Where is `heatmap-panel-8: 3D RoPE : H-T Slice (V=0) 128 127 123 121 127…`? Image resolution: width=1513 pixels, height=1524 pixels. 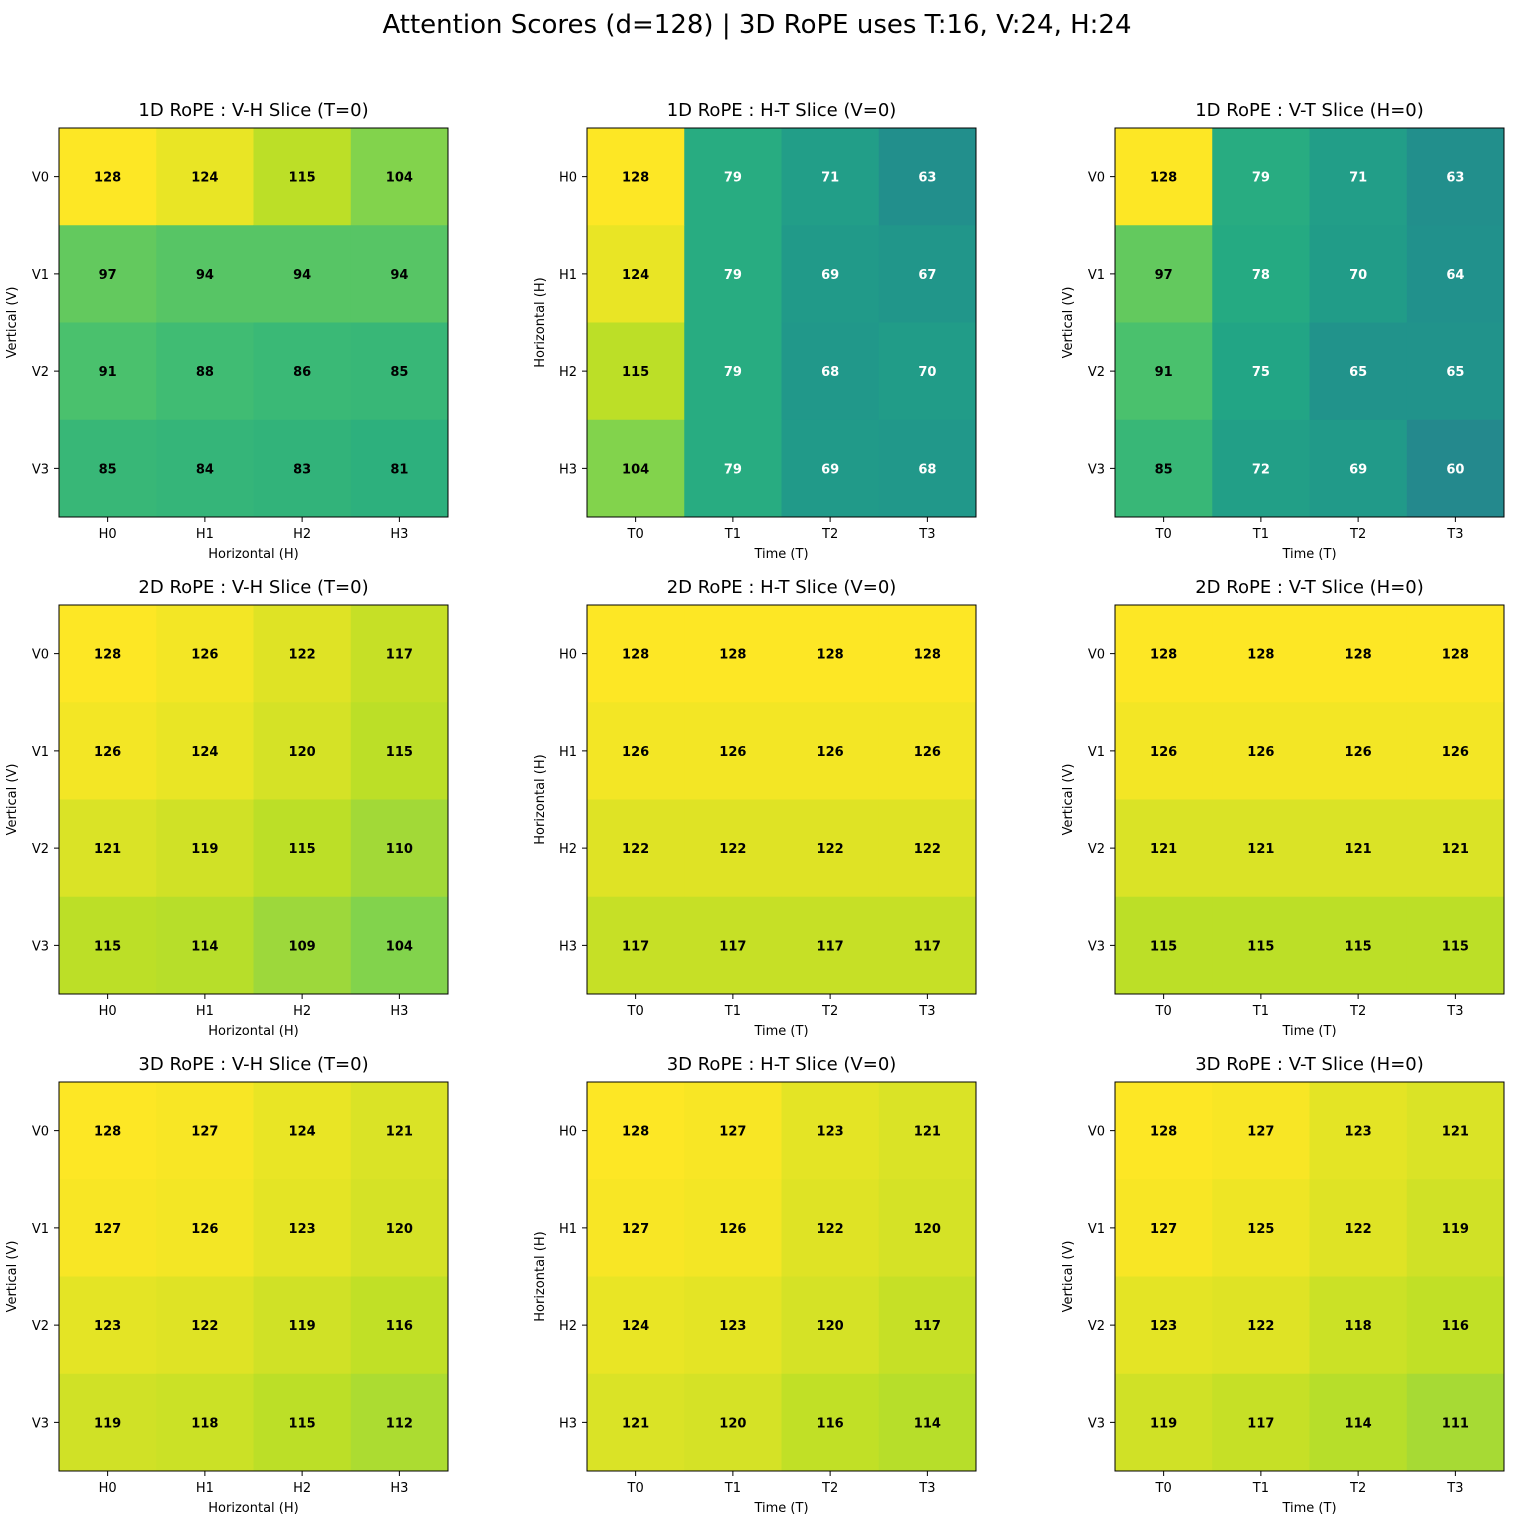 heatmap-panel-8: 3D RoPE : H-T Slice (V=0) 128 127 123 121 127… is located at coordinates (755, 1285).